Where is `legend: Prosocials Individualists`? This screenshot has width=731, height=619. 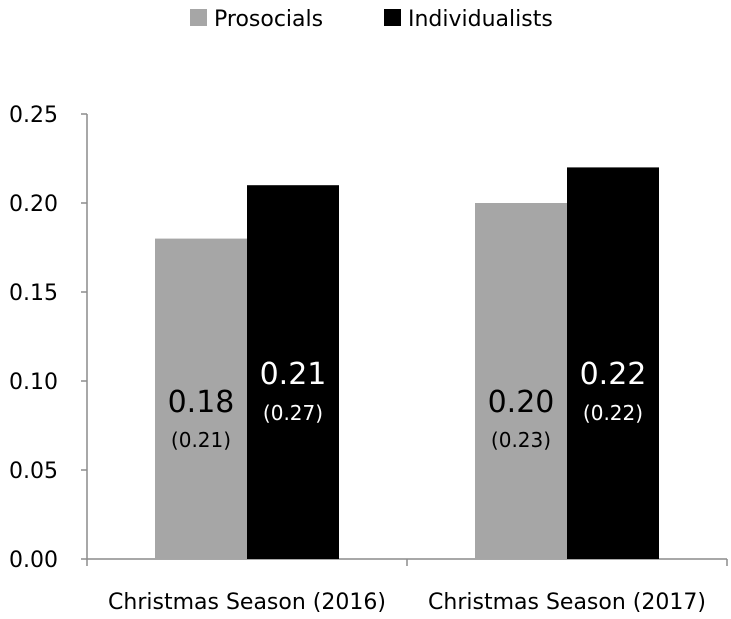 legend: Prosocials Individualists is located at coordinates (371, 19).